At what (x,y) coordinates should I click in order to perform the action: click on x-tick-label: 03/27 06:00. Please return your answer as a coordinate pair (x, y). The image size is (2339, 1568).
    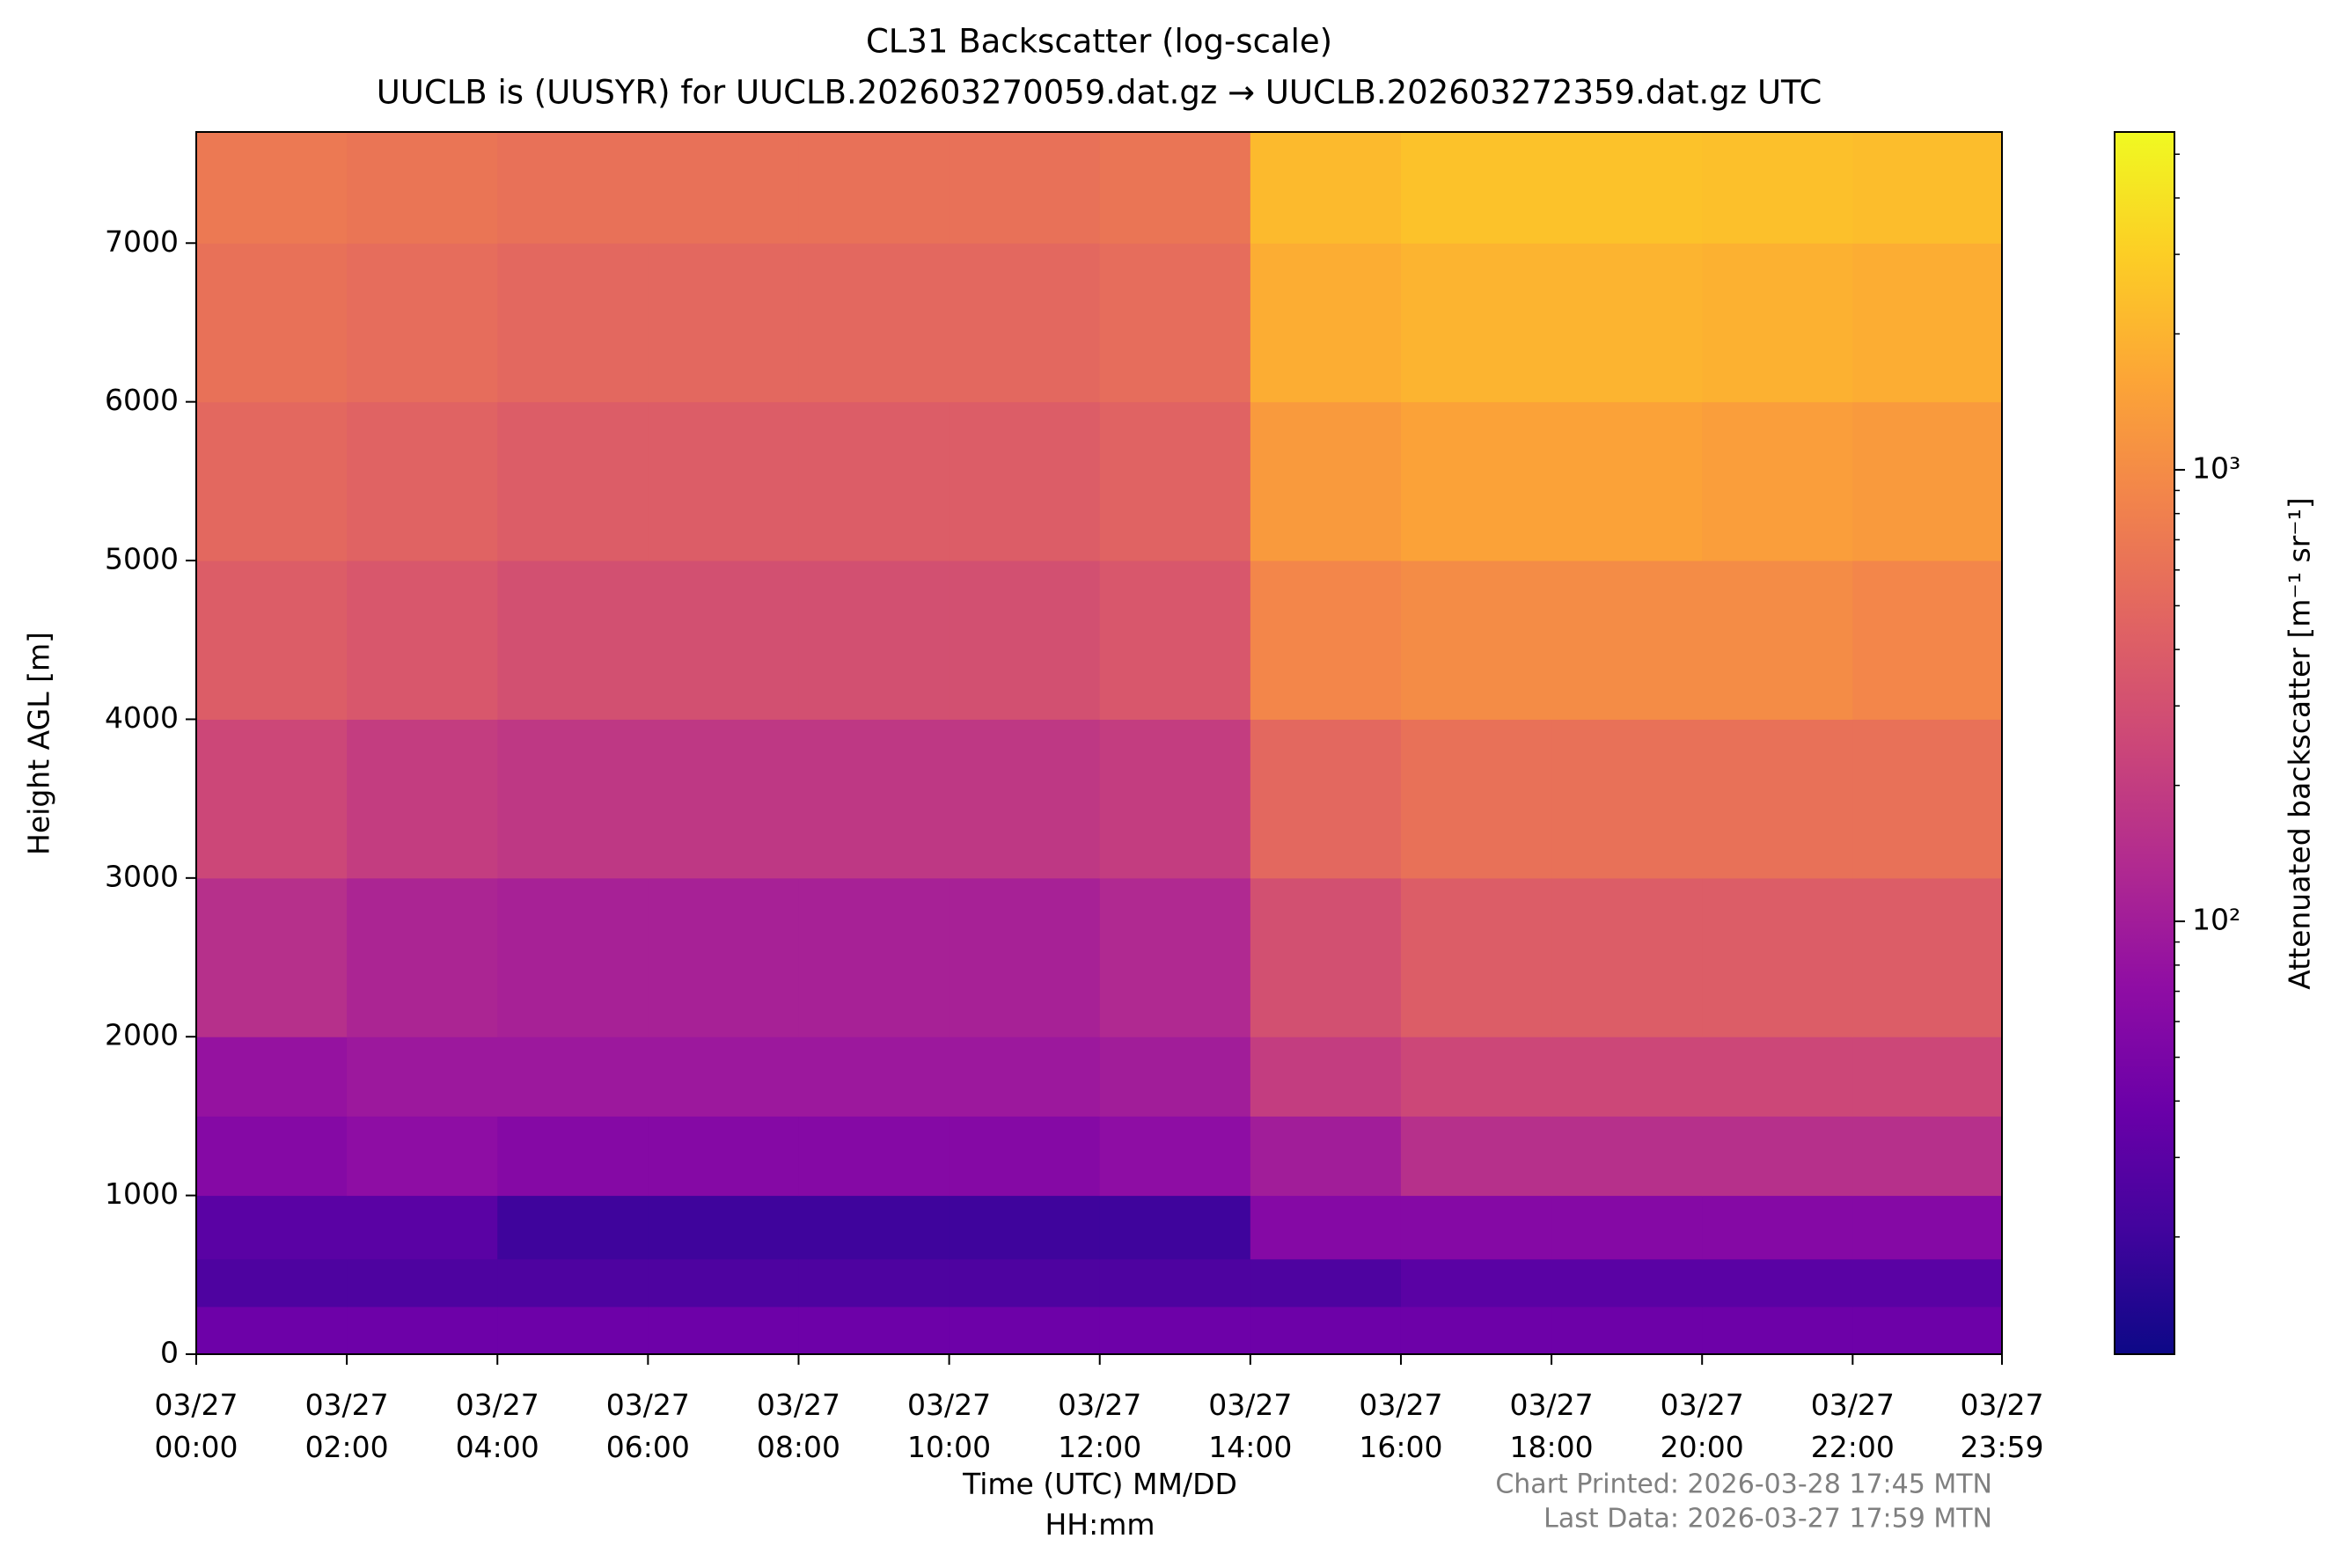
    Looking at the image, I should click on (648, 1426).